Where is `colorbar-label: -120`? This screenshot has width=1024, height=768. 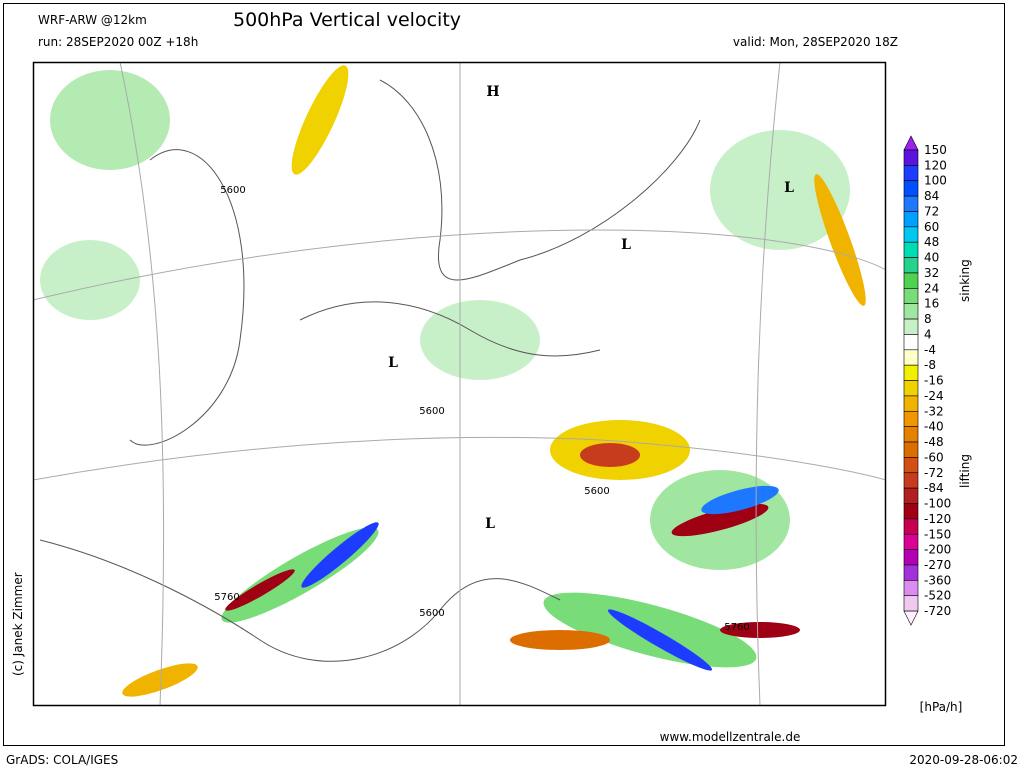 colorbar-label: -120 is located at coordinates (937, 519).